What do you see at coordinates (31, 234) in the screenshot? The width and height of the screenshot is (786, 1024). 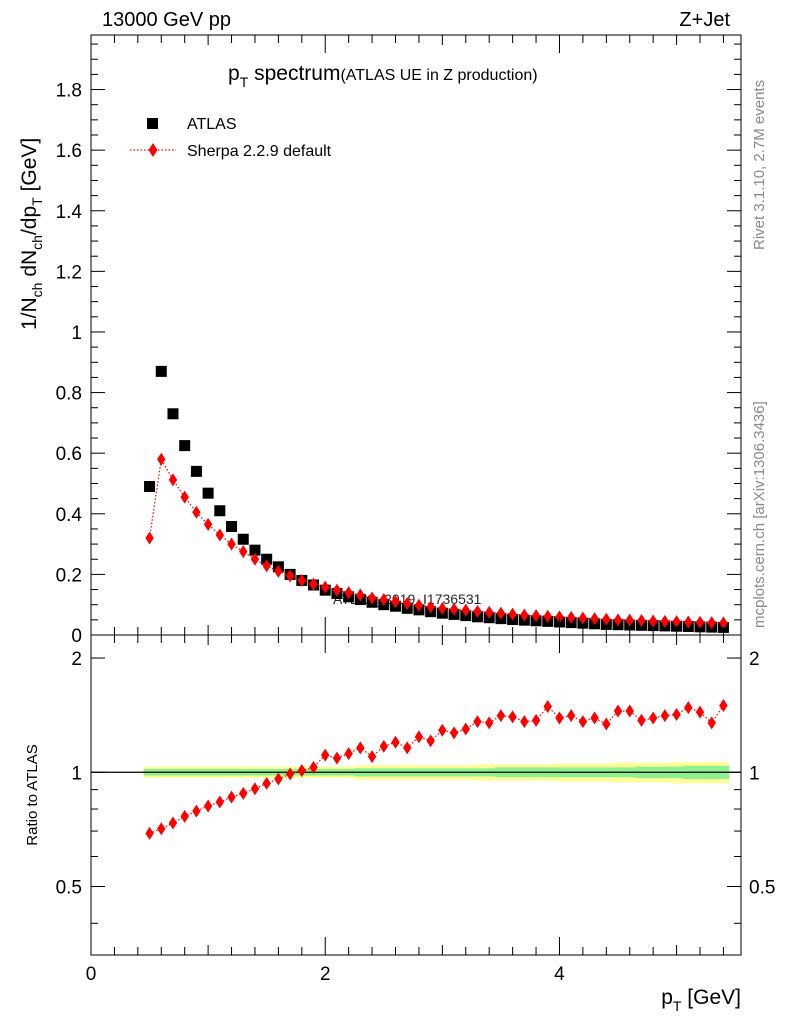 I see `top-y-axis-label: 1/Nch dNch/dpT [GeV]` at bounding box center [31, 234].